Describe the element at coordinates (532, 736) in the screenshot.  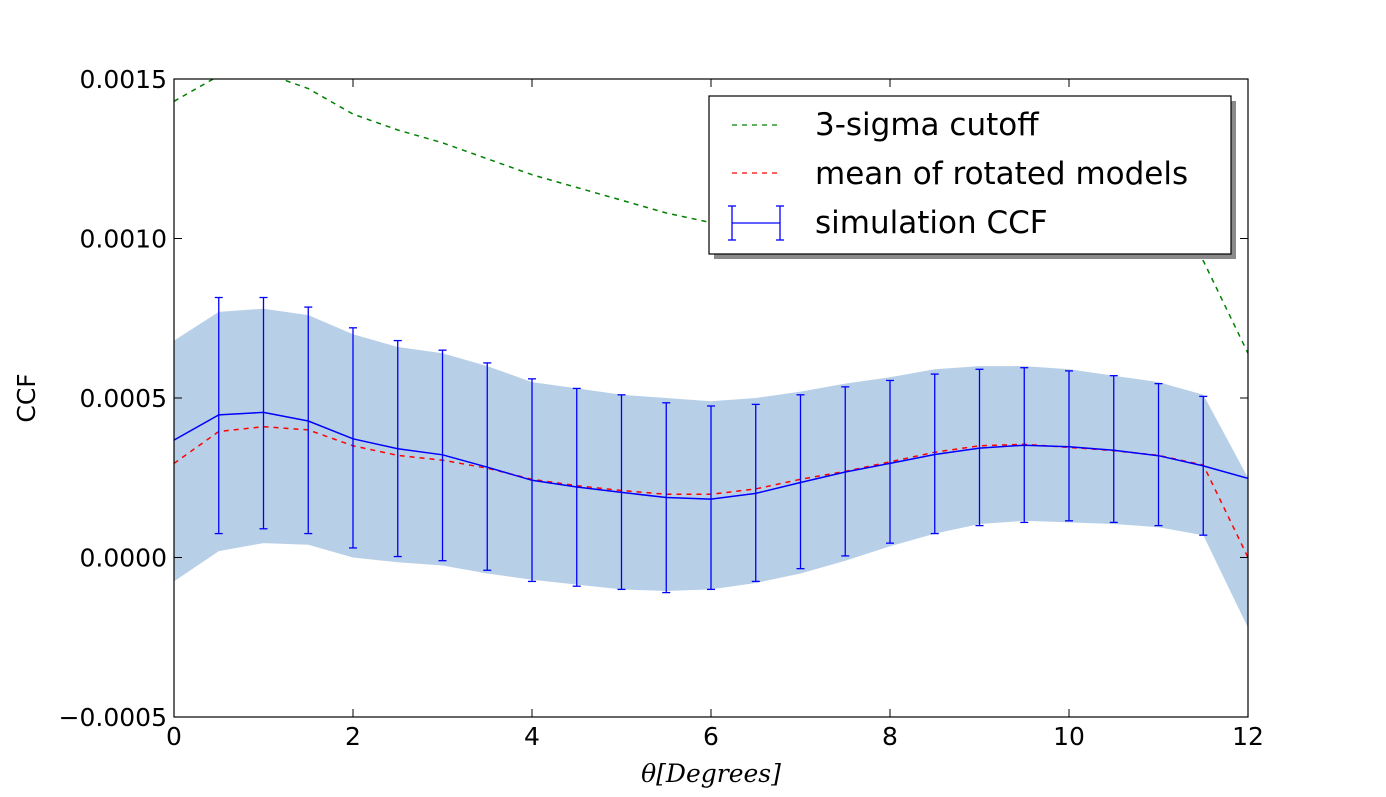
I see `x-tick-label: 4` at that location.